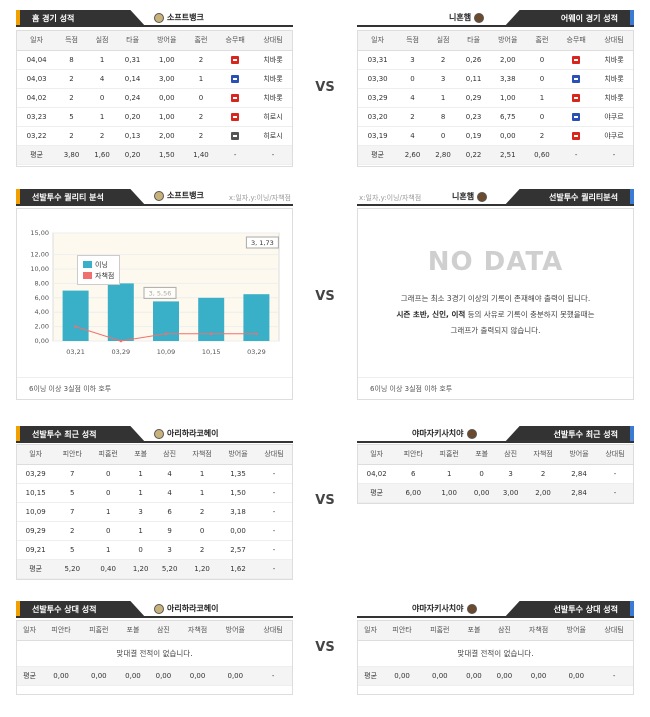 This screenshot has height=717, width=650. I want to click on table-cell: 1, so click(449, 474).